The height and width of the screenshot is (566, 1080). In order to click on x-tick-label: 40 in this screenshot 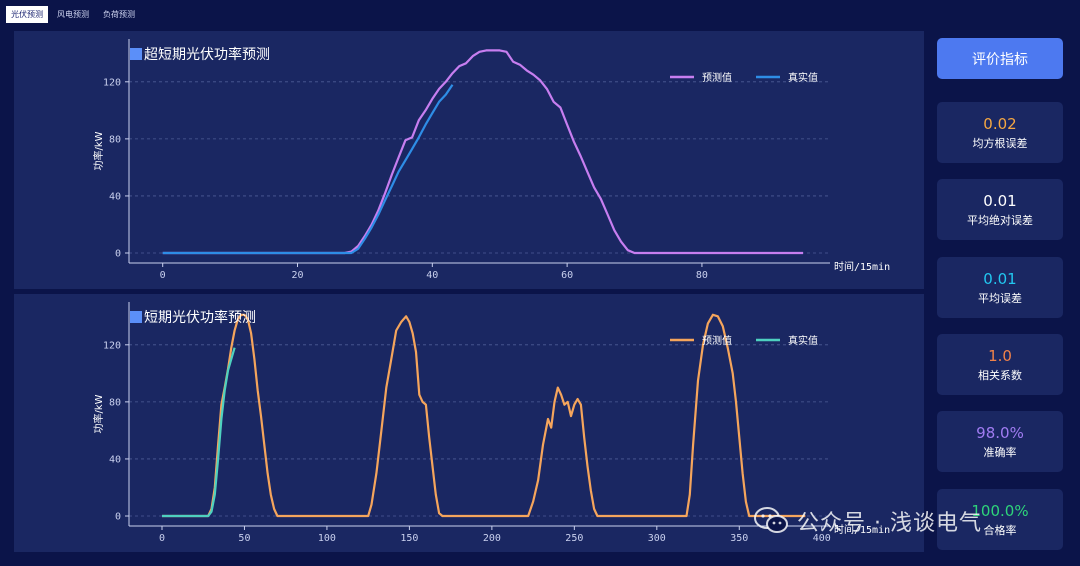, I will do `click(432, 275)`.